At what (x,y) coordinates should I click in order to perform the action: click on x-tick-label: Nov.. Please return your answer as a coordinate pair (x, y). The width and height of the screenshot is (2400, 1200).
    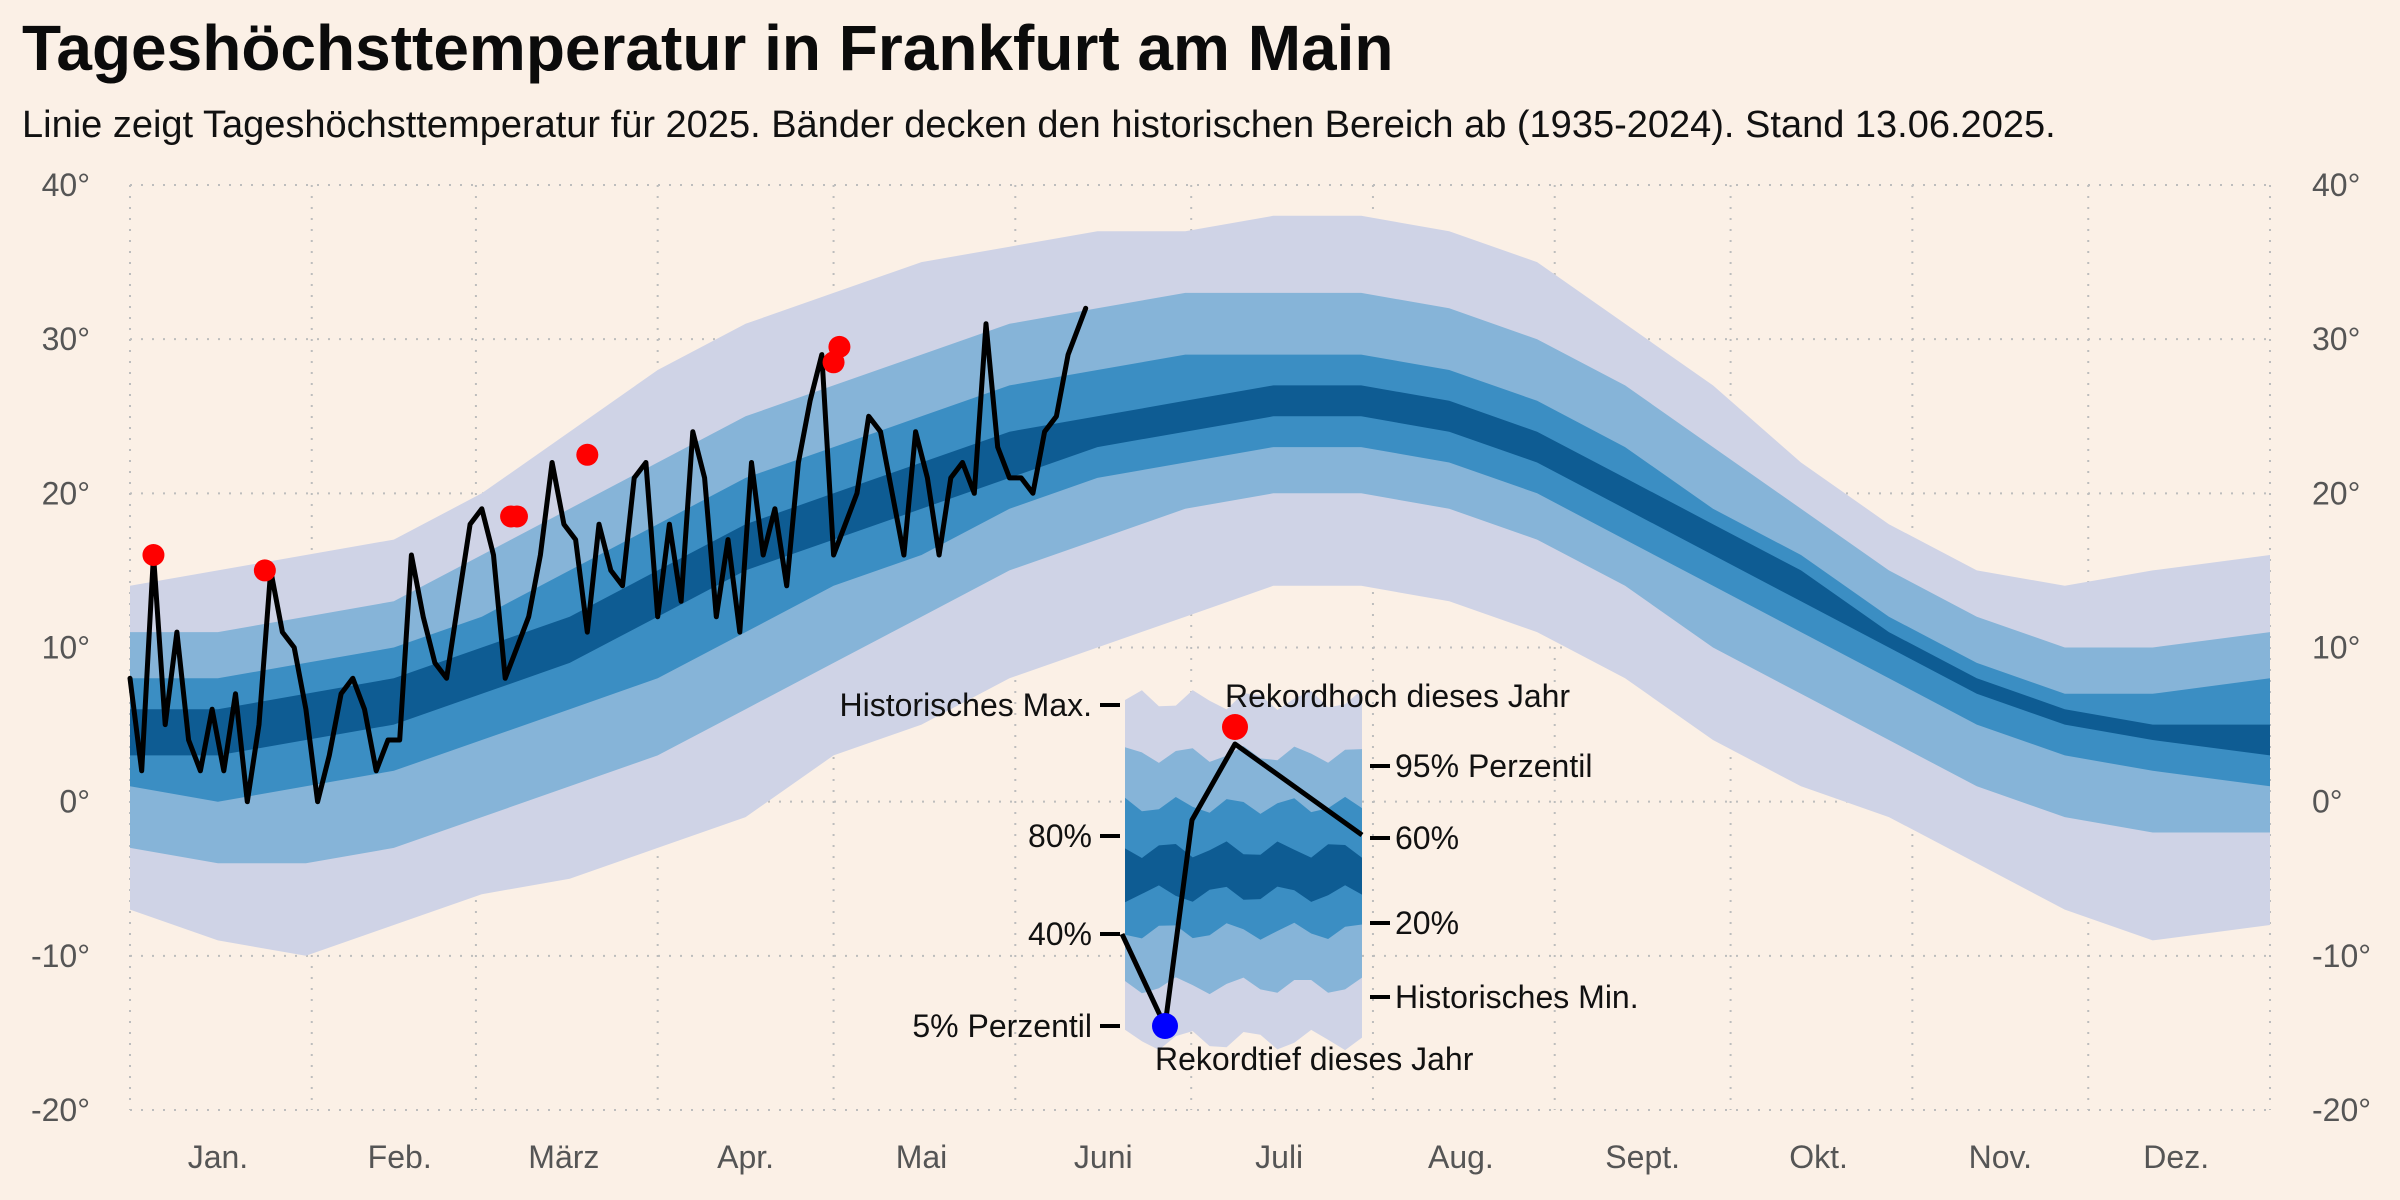
    Looking at the image, I should click on (2000, 1157).